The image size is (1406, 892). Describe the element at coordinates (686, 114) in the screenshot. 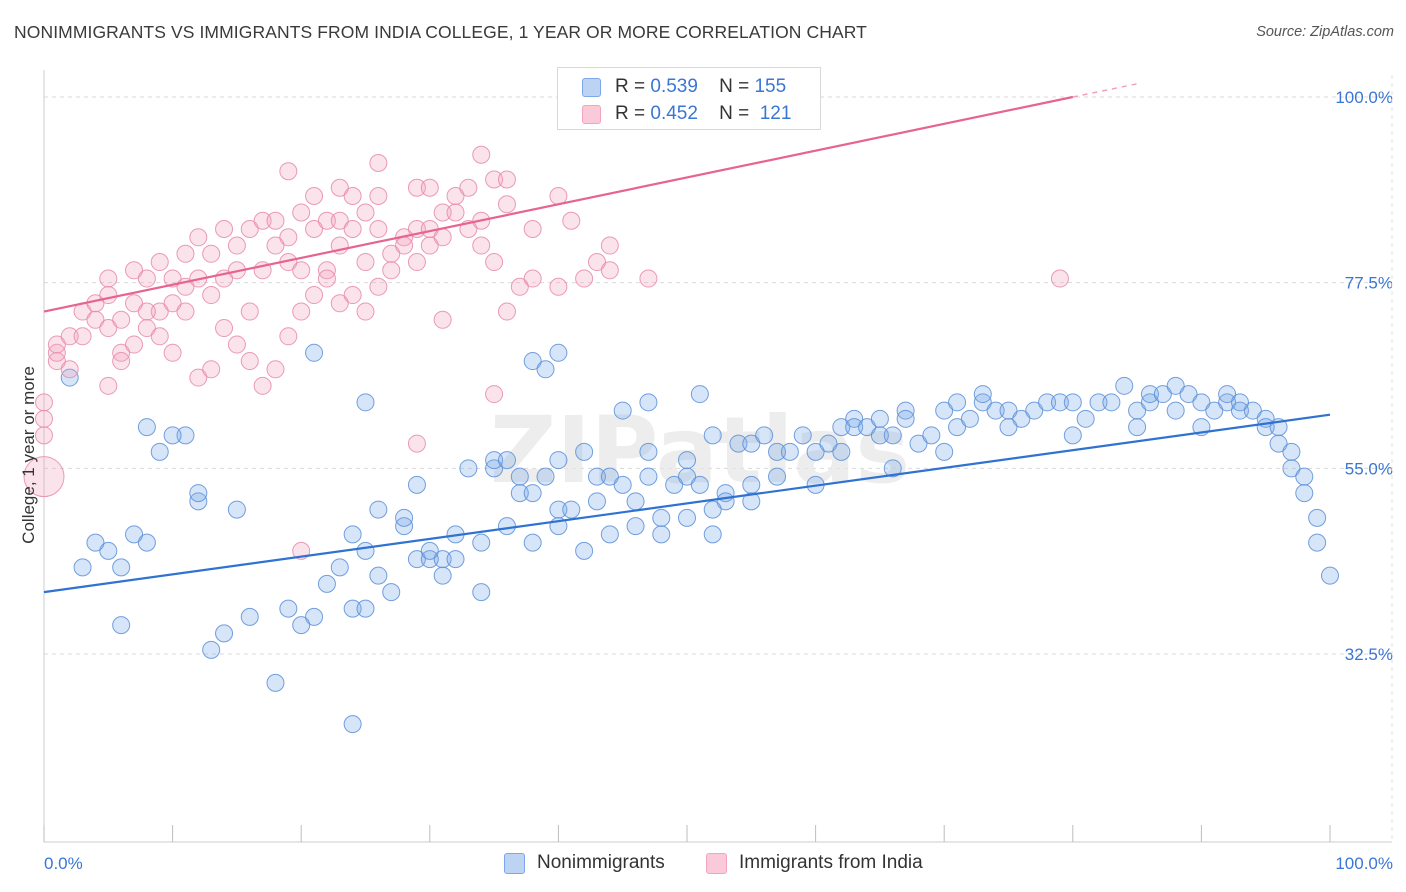

I see `stats-row-india: R = 0.452 N = 121` at that location.